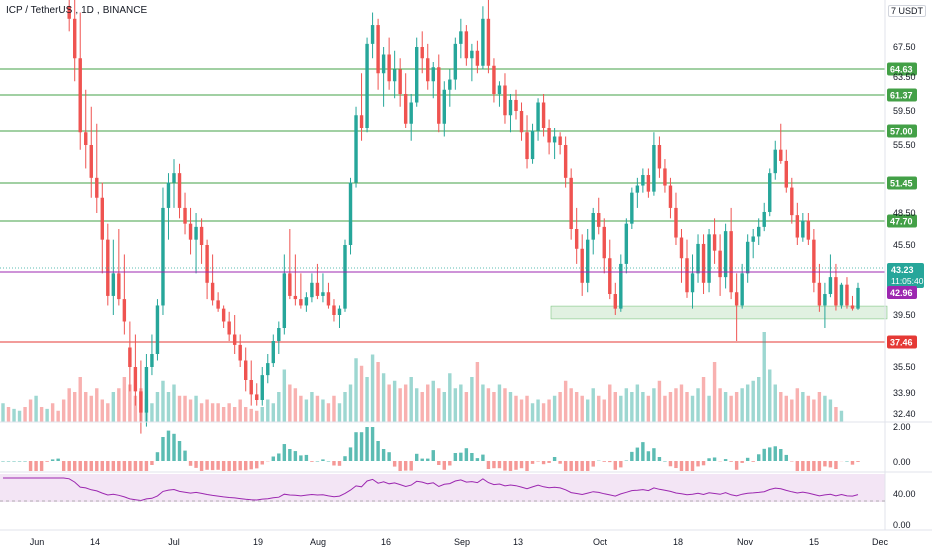 Image resolution: width=932 pixels, height=550 pixels. Describe the element at coordinates (906, 11) in the screenshot. I see `currency-selector: 7 USDT` at that location.